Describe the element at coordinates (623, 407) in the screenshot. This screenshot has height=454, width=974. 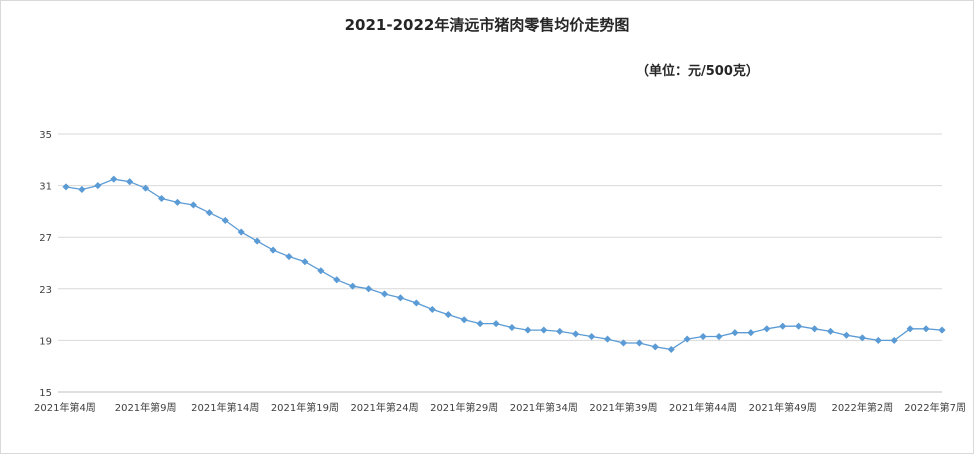
I see `x-tick-label: 2021年第39周` at that location.